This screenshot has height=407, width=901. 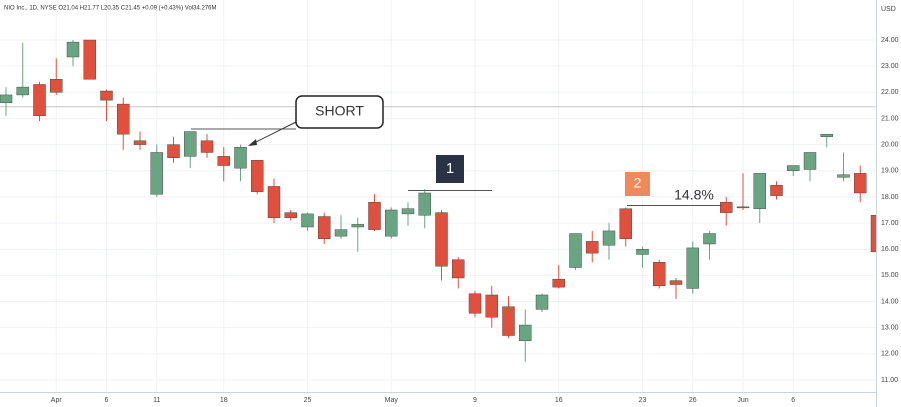 What do you see at coordinates (742, 400) in the screenshot?
I see `x-tick-label: Jun` at bounding box center [742, 400].